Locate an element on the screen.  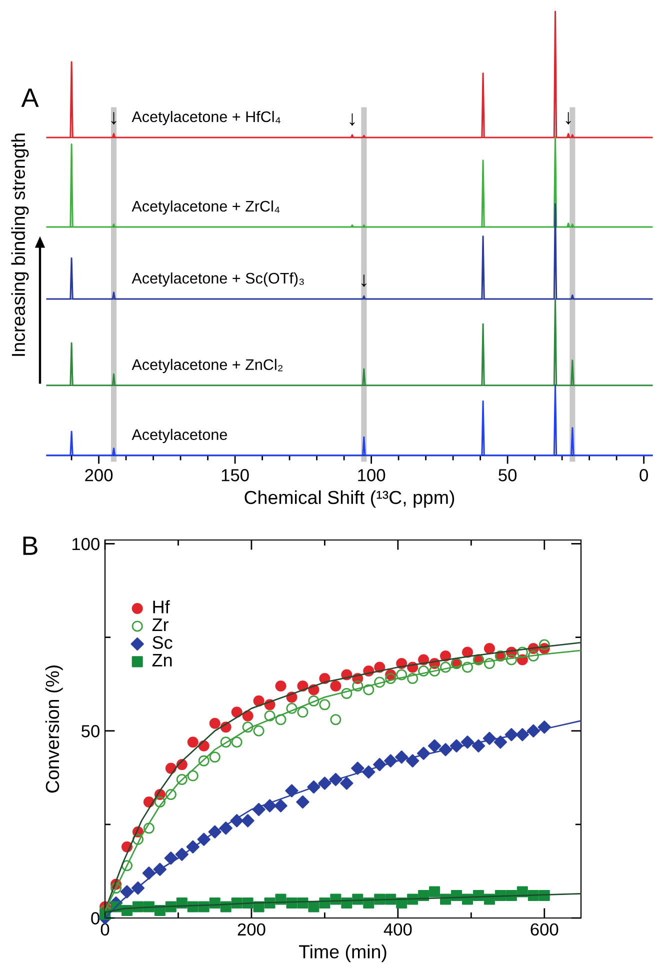
series-label: Acetylacetone + Sc(OTf)₃ is located at coordinates (218, 279).